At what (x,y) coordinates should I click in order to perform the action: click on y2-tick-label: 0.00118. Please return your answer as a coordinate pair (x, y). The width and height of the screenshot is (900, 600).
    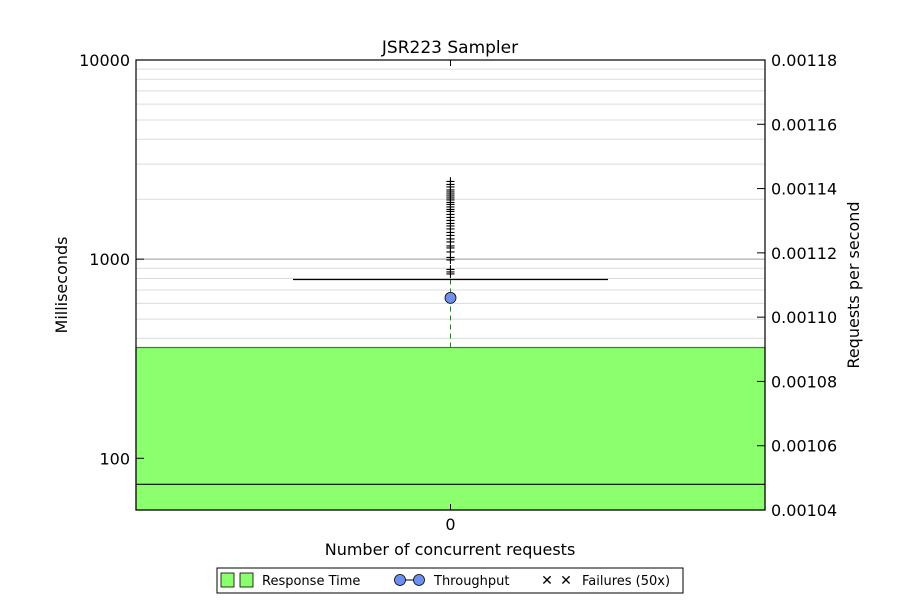
    Looking at the image, I should click on (804, 60).